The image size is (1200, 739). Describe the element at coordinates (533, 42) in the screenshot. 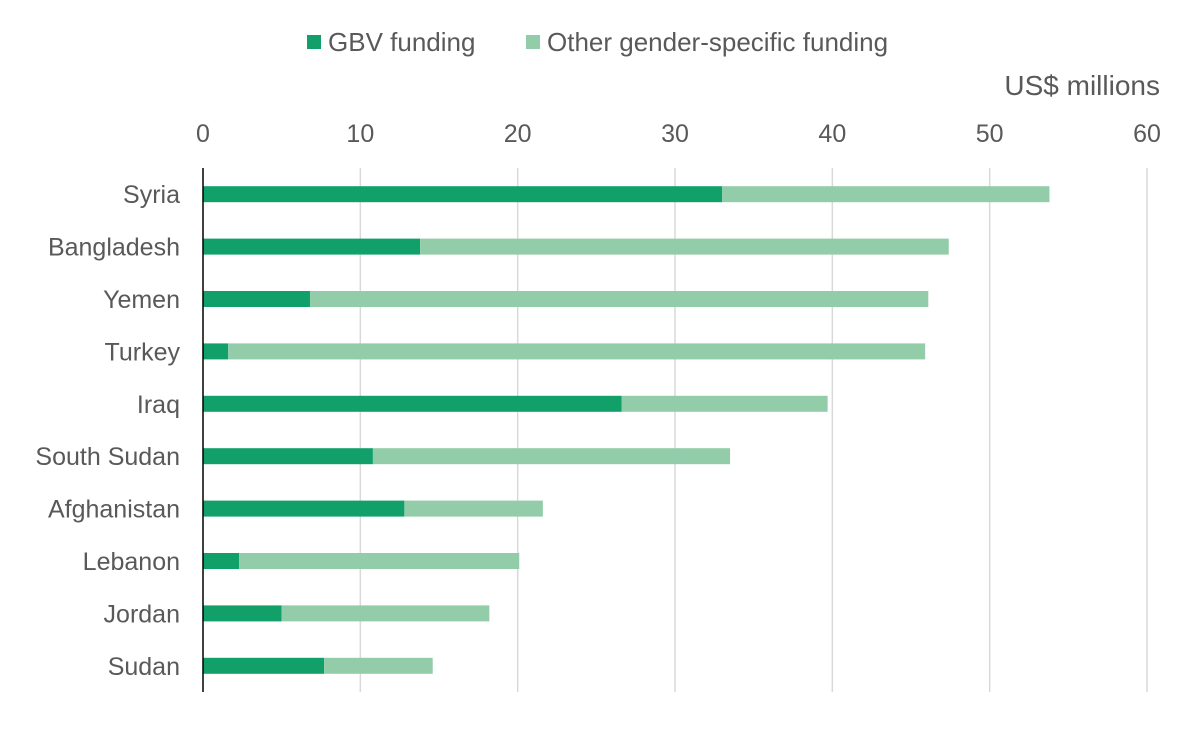

I see `legend-swatch-other-gender-specific-funding` at that location.